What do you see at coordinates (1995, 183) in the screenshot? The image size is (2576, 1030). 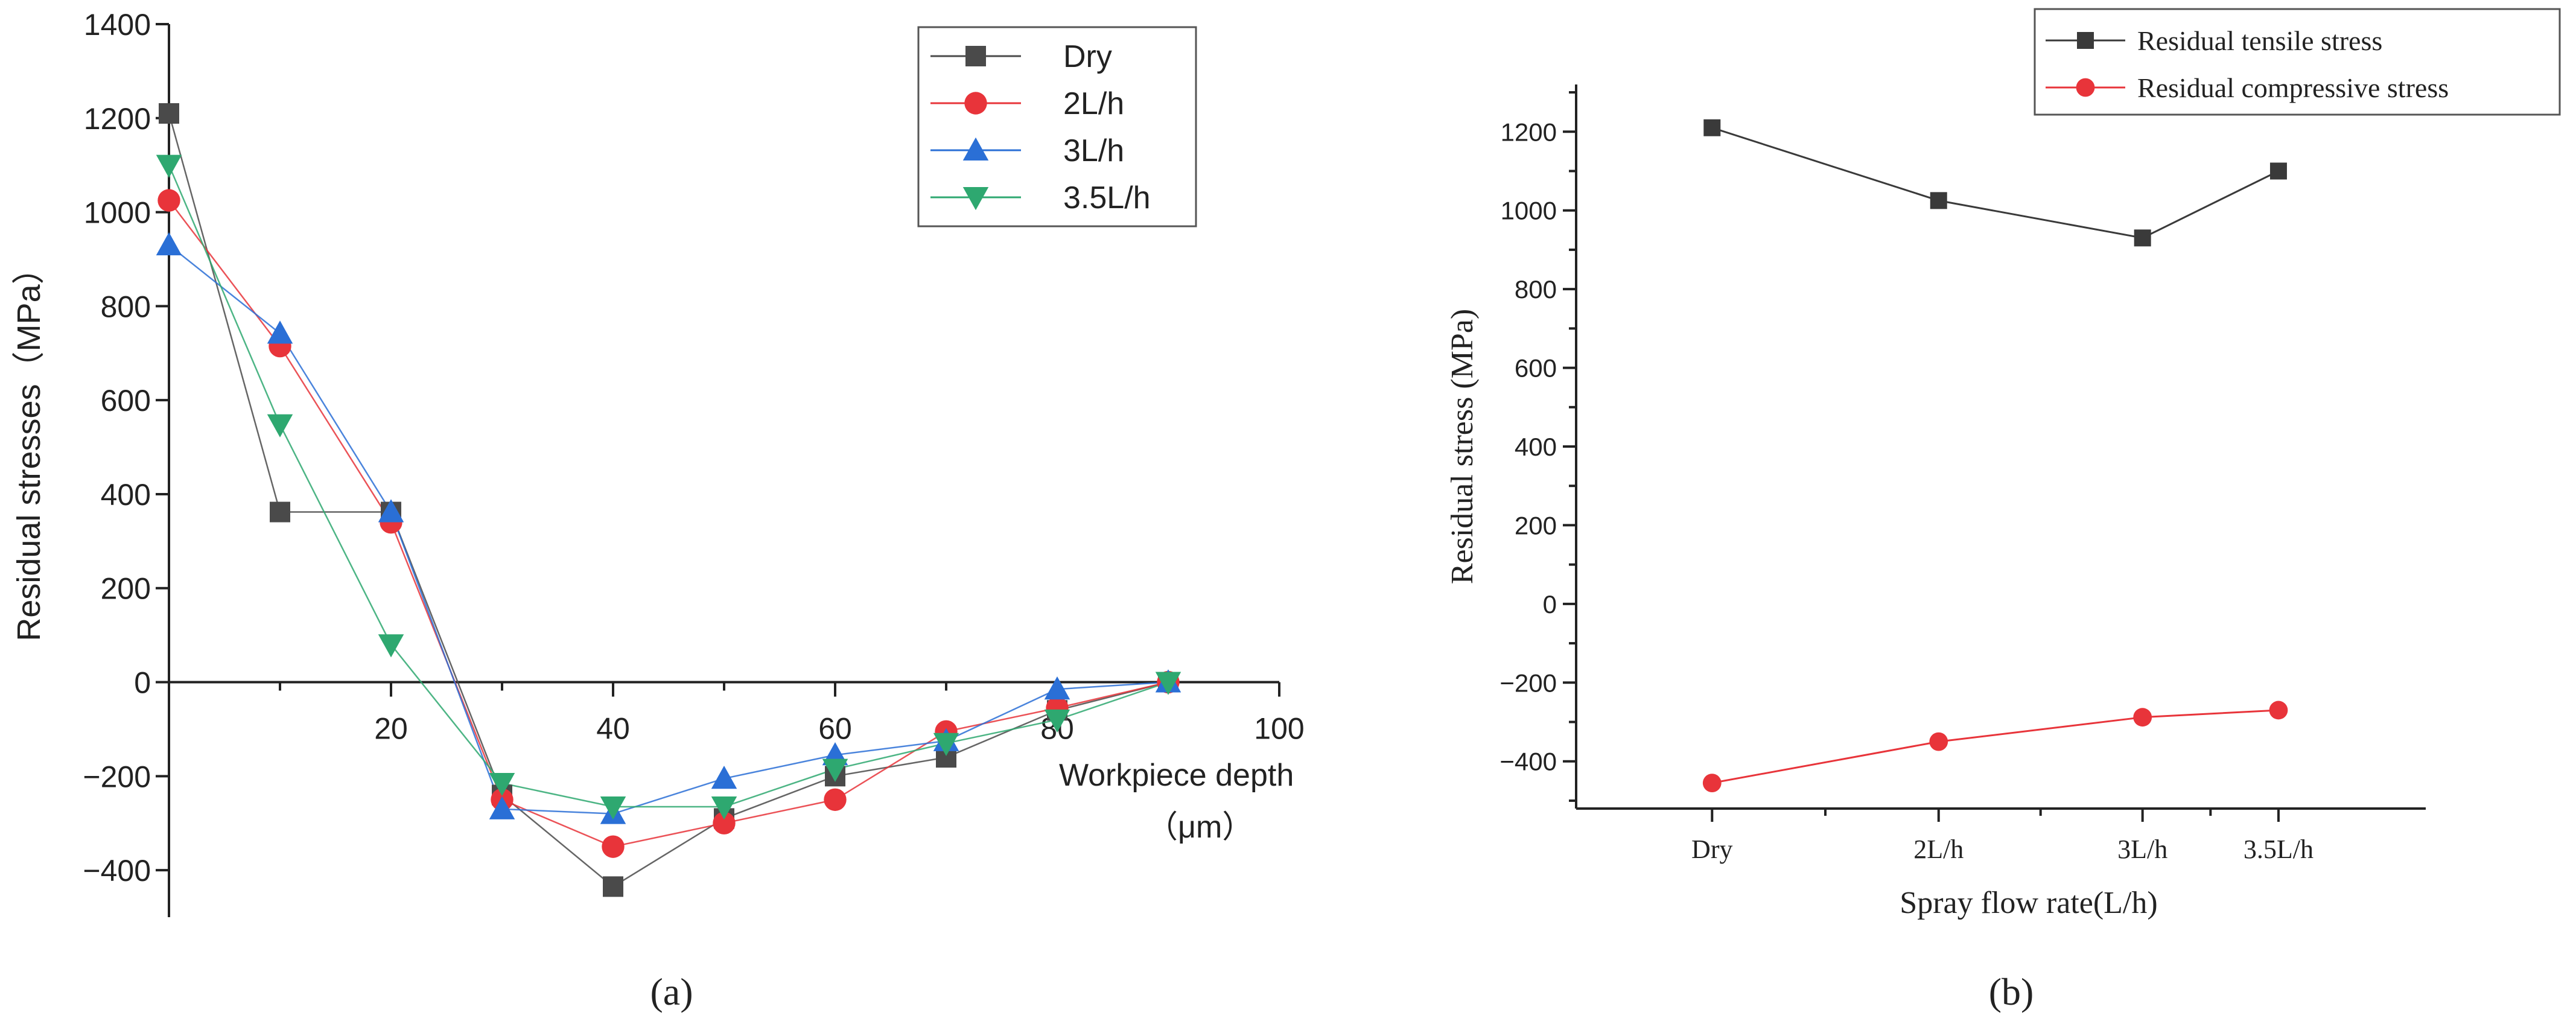 I see `chart-b-line-residual-tensile-stress` at bounding box center [1995, 183].